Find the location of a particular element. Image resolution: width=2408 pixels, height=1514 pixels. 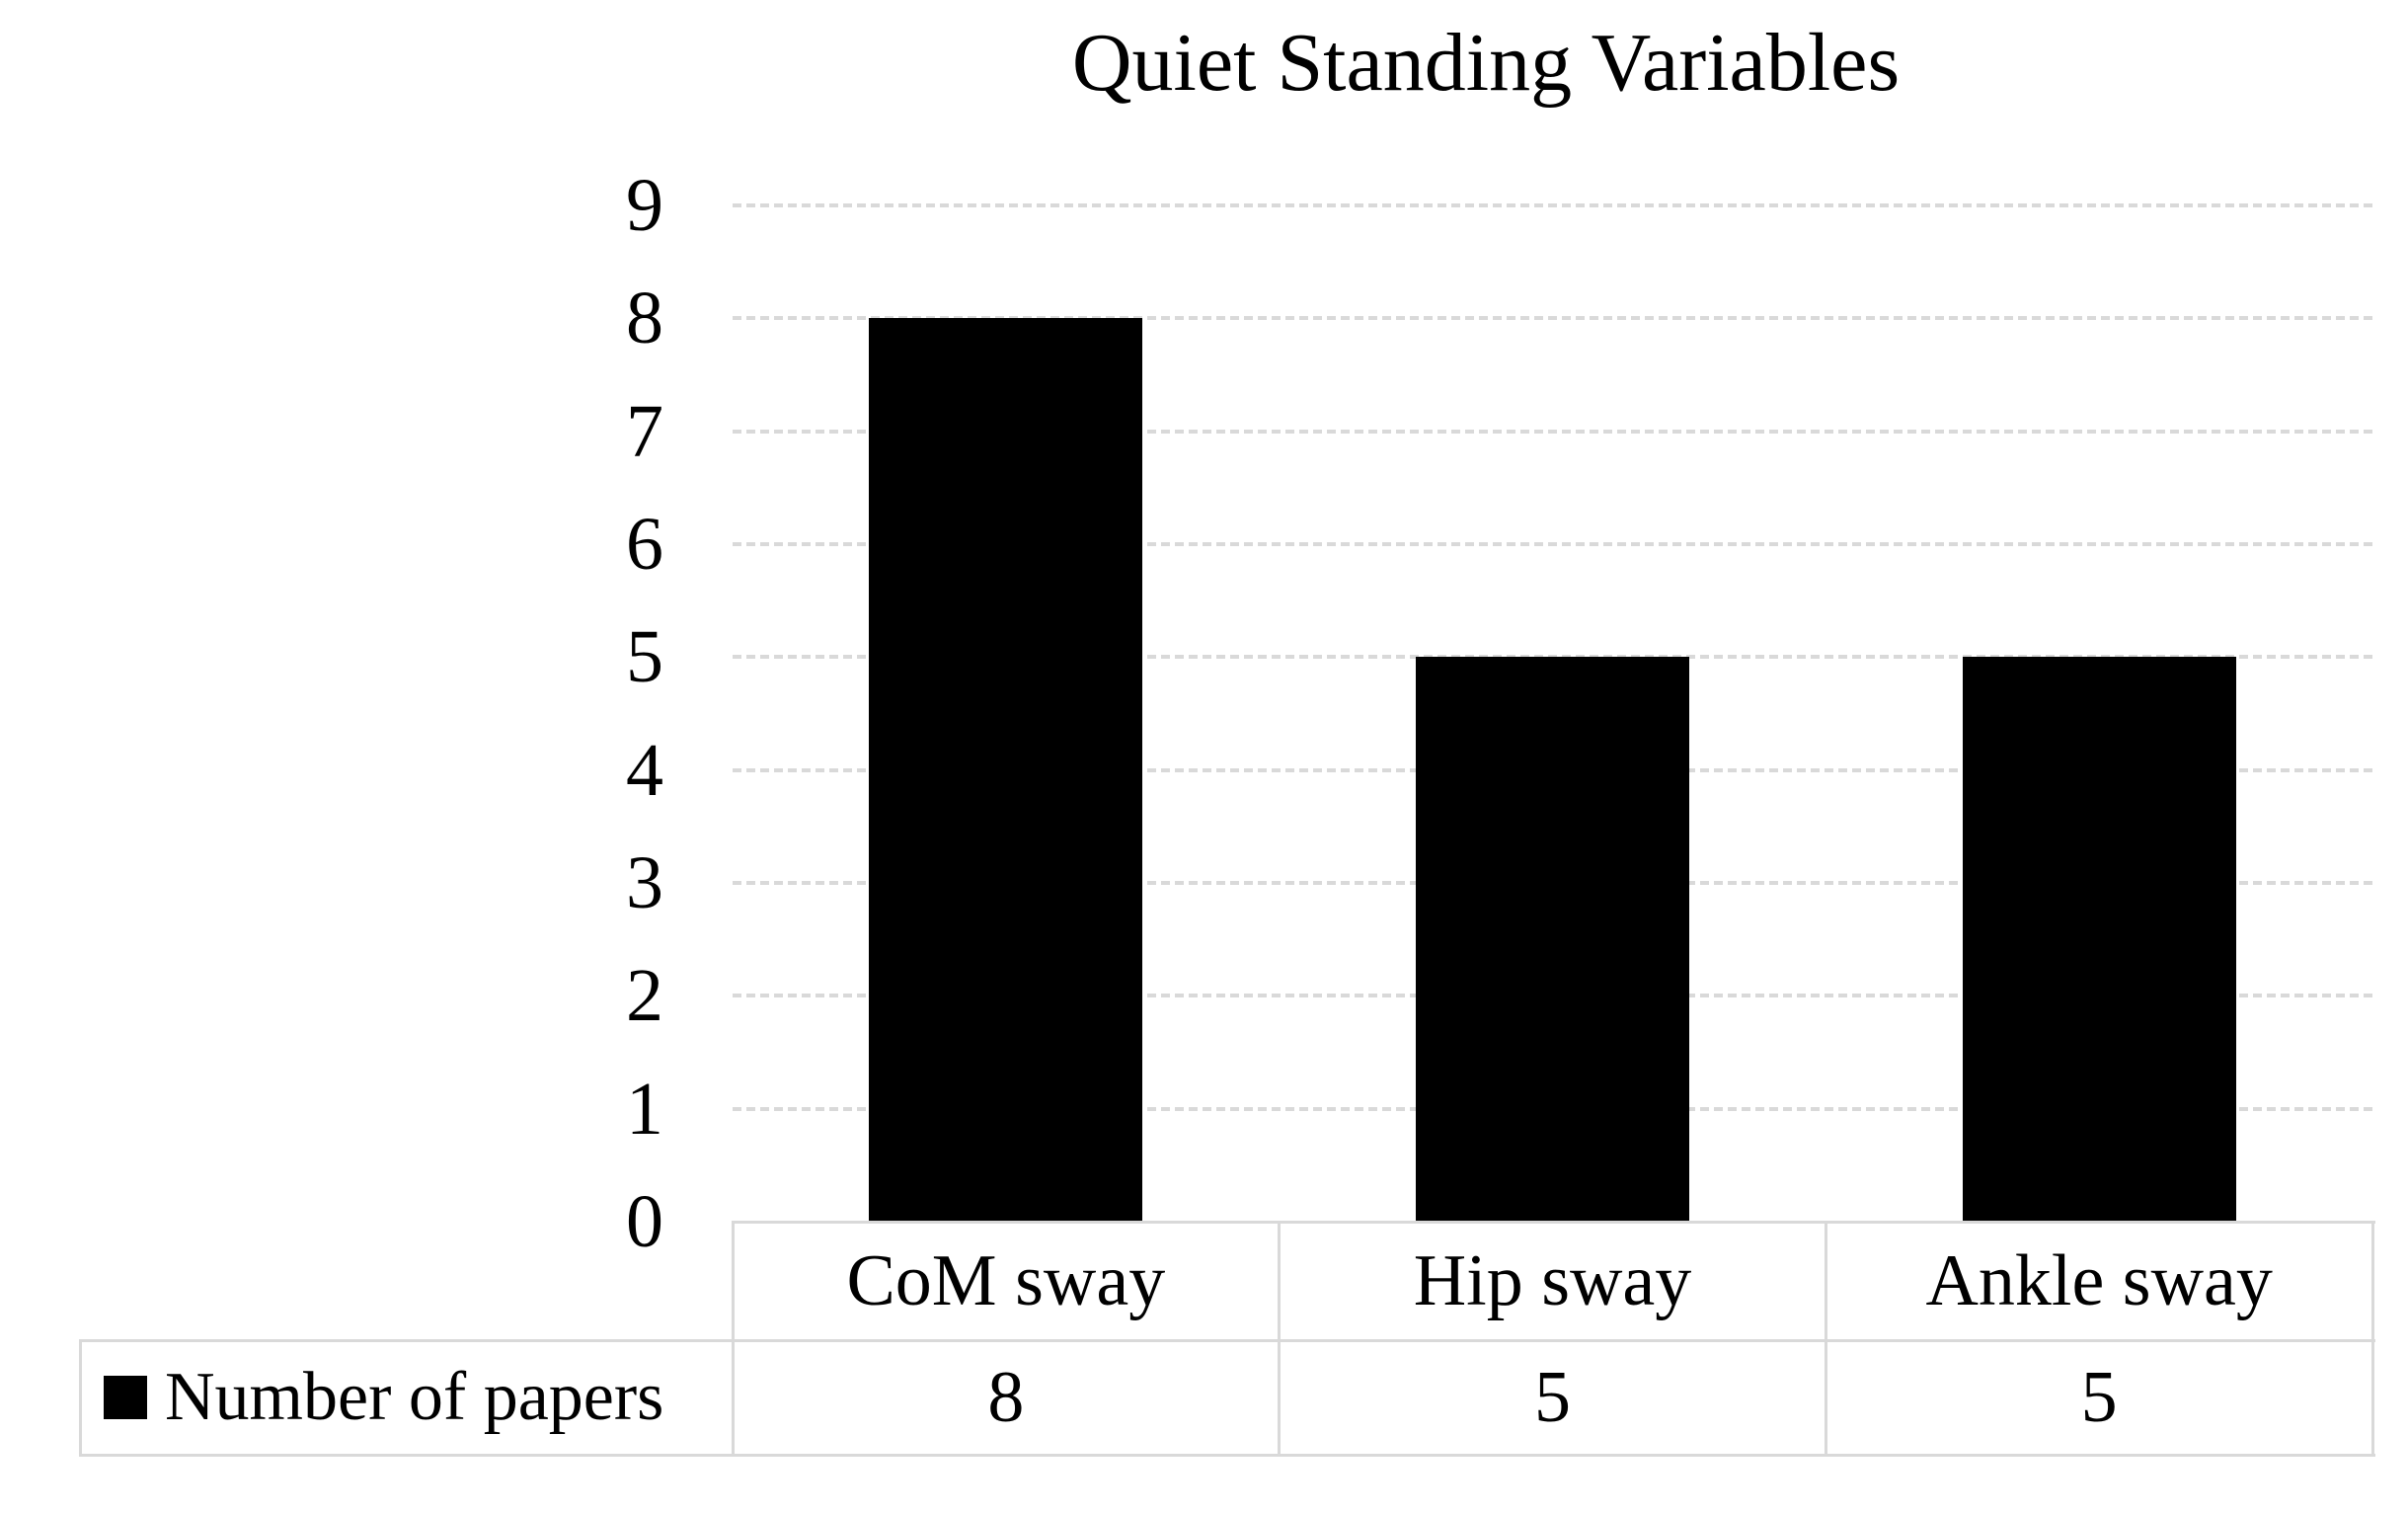

y-tick-label-4: 4 is located at coordinates (644, 770).